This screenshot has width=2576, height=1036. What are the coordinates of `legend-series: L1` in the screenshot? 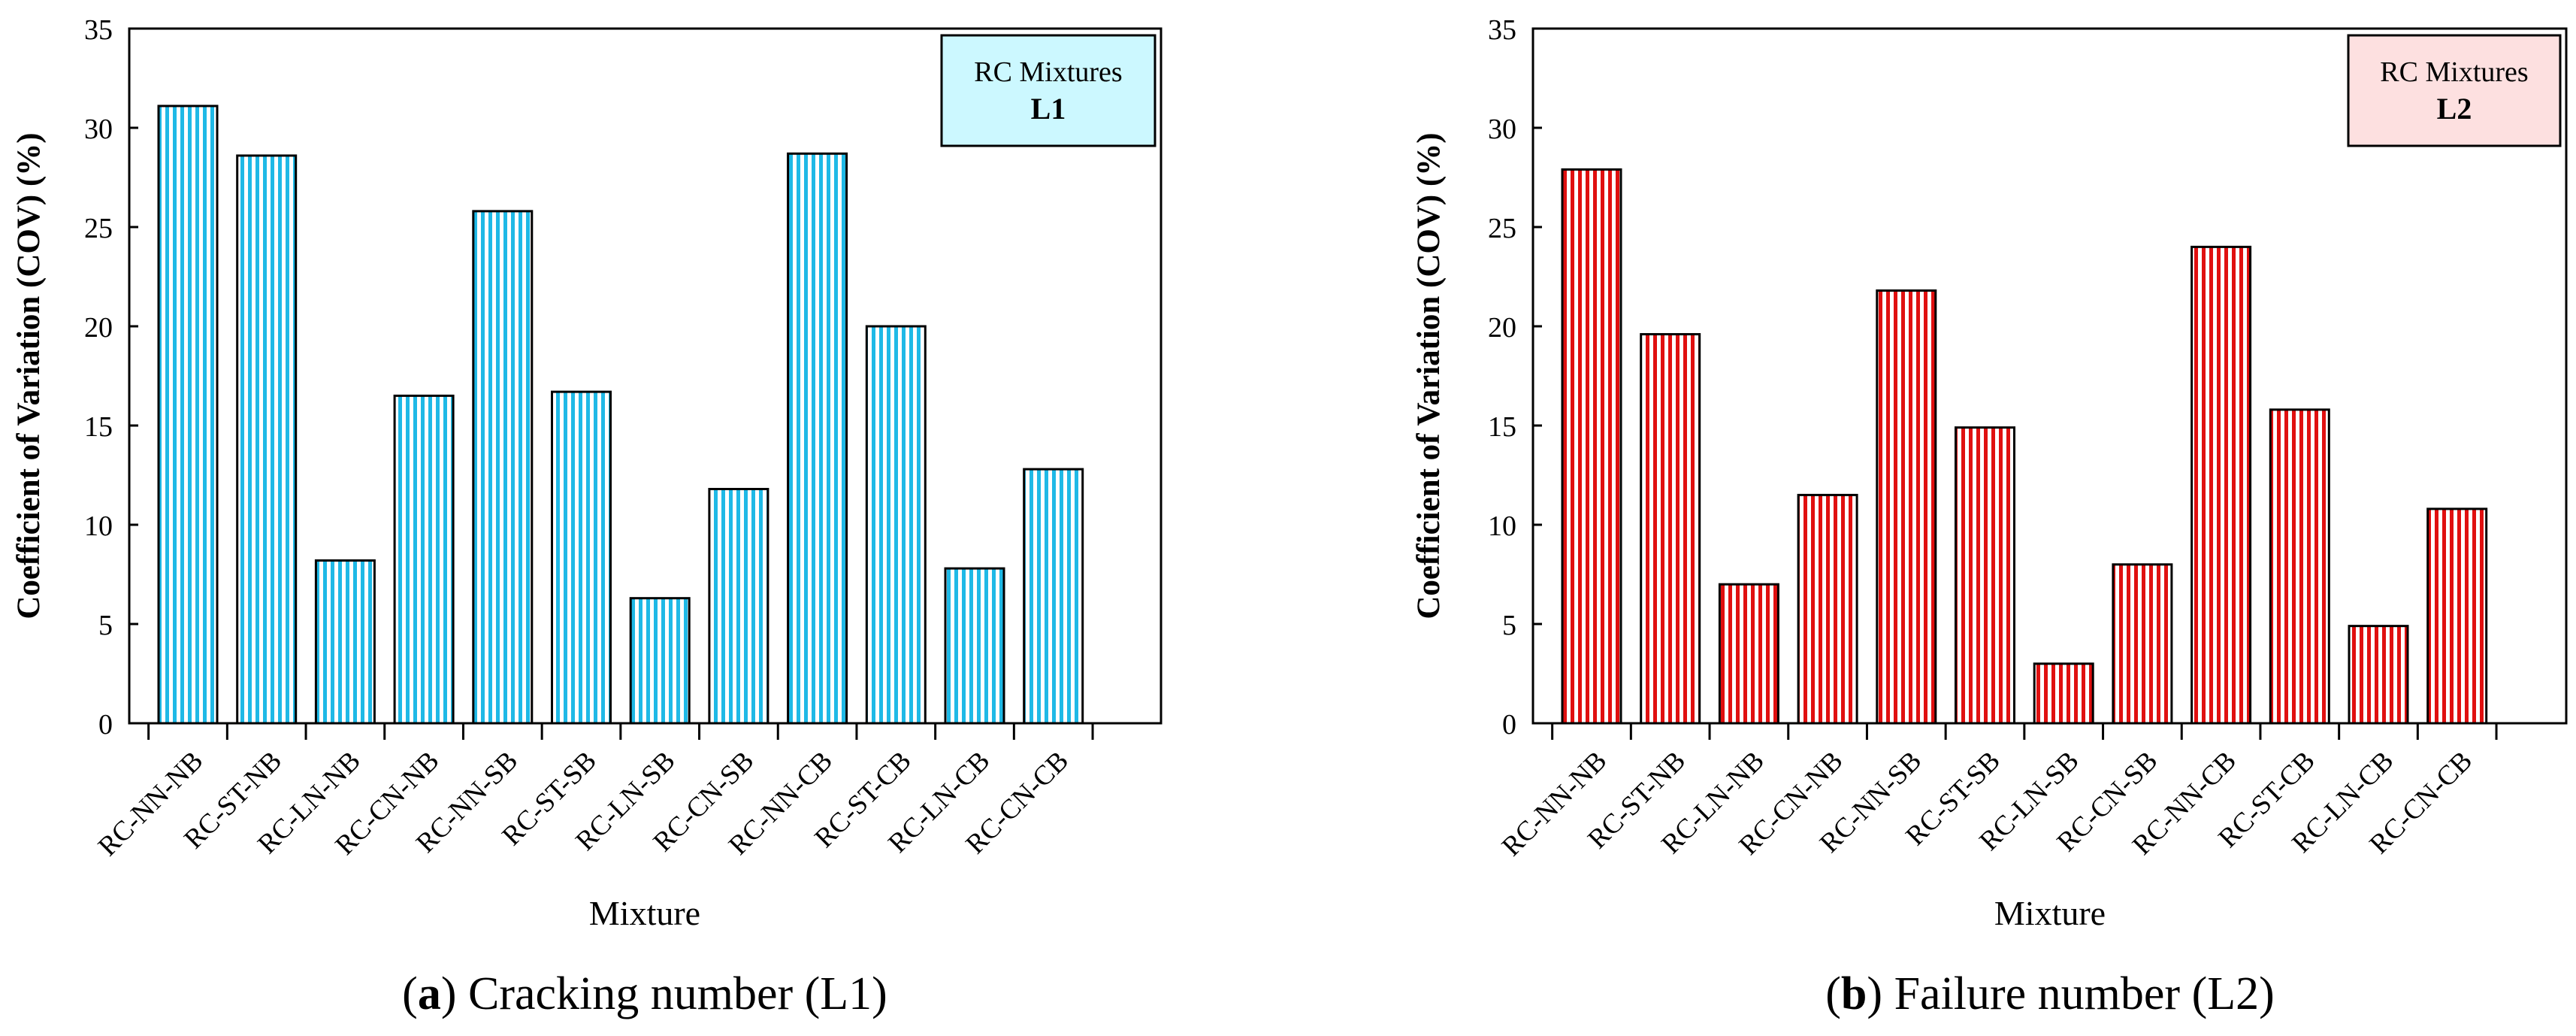 It's located at (1049, 109).